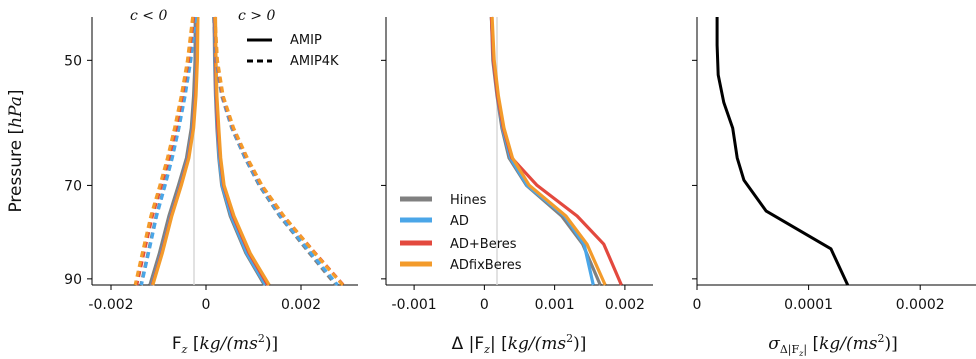  What do you see at coordinates (833, 345) in the screenshot?
I see `panel-3-x-axis-label: σΔ|Fz| [kg/(ms2)]` at bounding box center [833, 345].